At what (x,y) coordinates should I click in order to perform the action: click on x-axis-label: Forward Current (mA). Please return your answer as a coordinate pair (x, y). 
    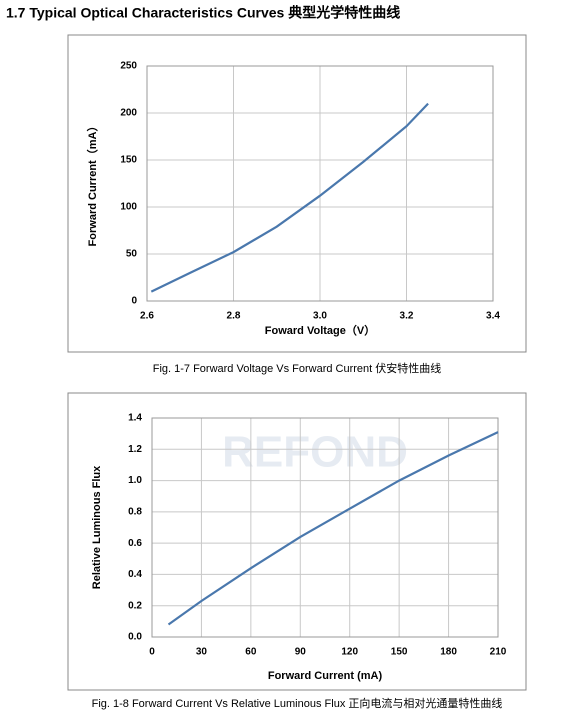
    Looking at the image, I should click on (325, 676).